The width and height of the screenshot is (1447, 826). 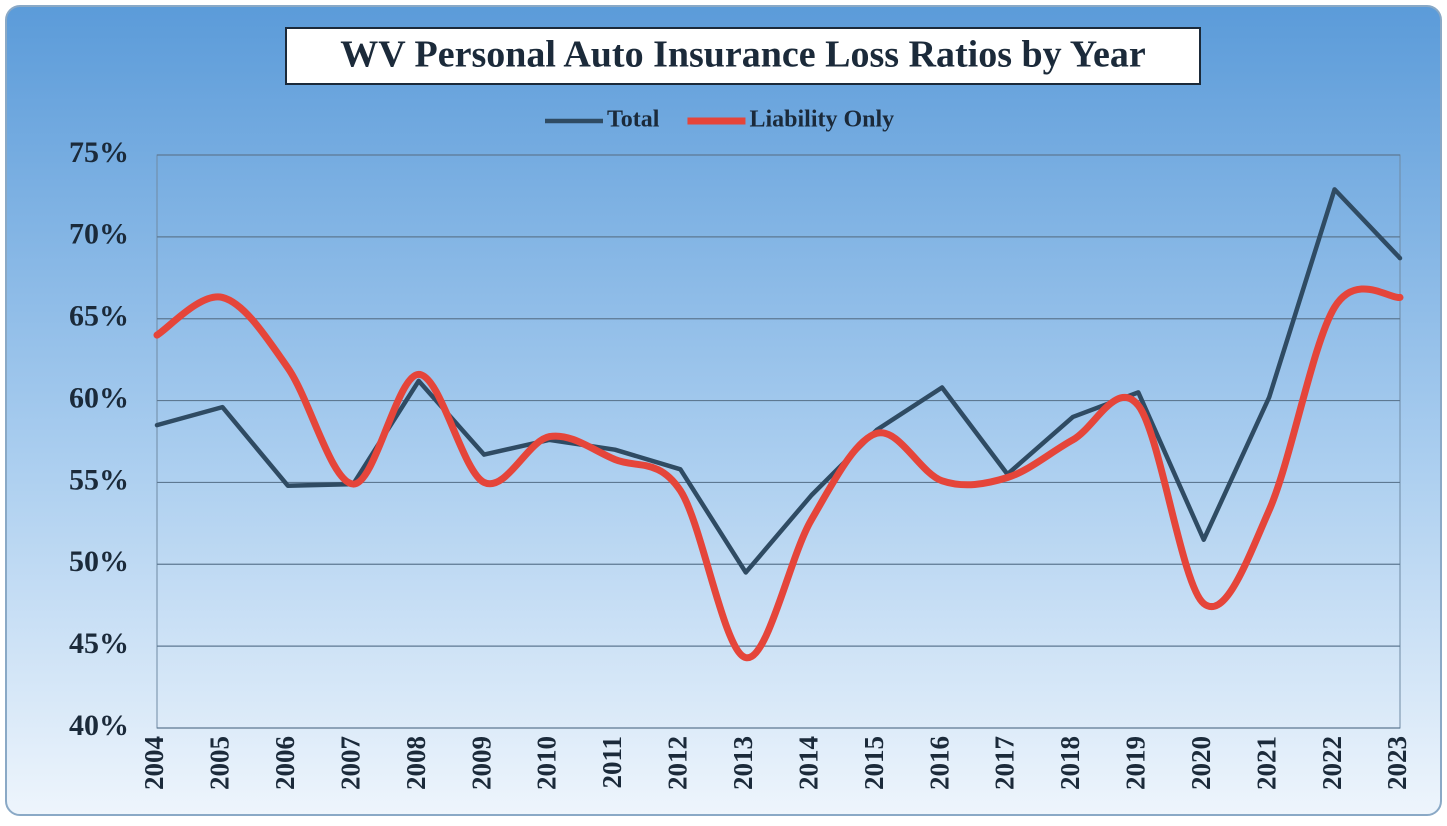 I want to click on x-tick-label: 2015, so click(x=874, y=763).